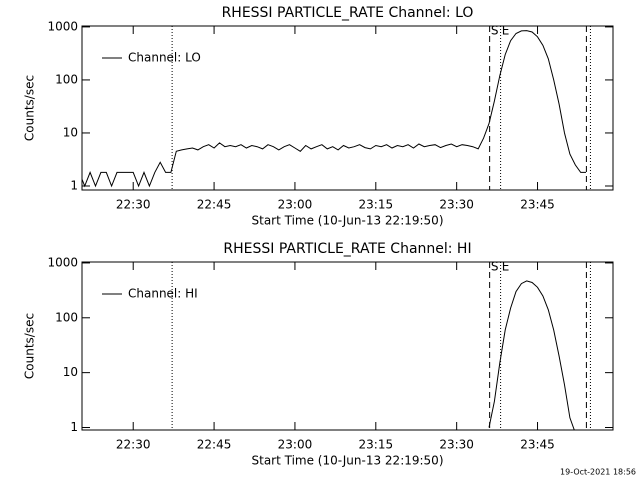  Describe the element at coordinates (347, 249) in the screenshot. I see `chart-title: RHESSI PARTICLE_RATE Channel: HI` at that location.